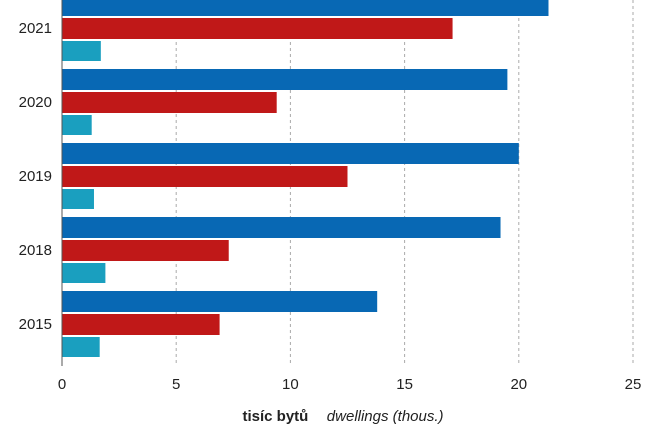 This screenshot has height=427, width=647. I want to click on x-tick-label-10: 10, so click(290, 384).